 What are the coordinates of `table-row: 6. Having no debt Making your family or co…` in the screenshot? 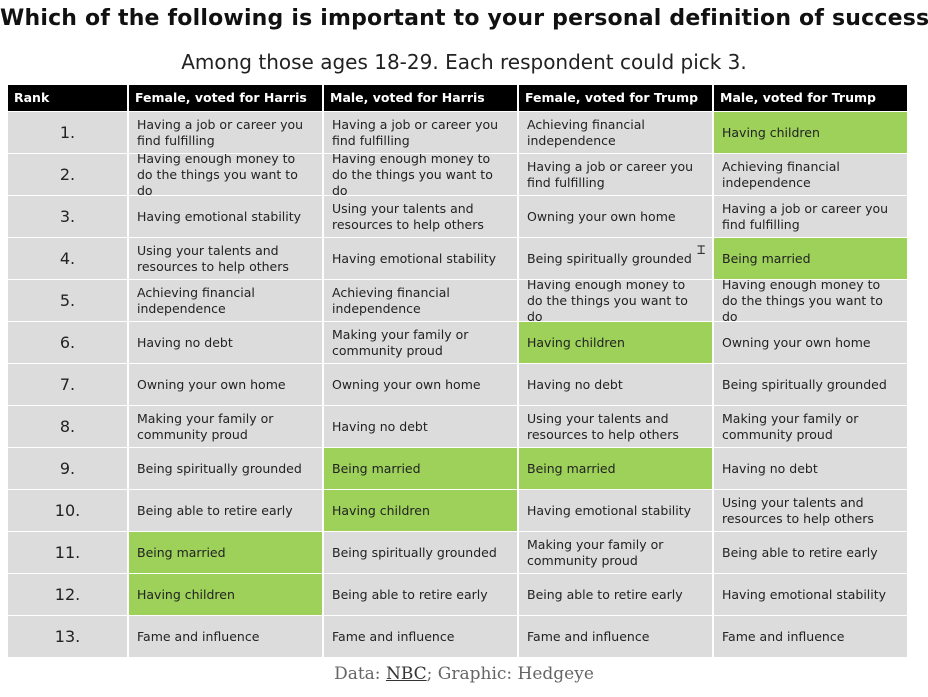 It's located at (457, 343).